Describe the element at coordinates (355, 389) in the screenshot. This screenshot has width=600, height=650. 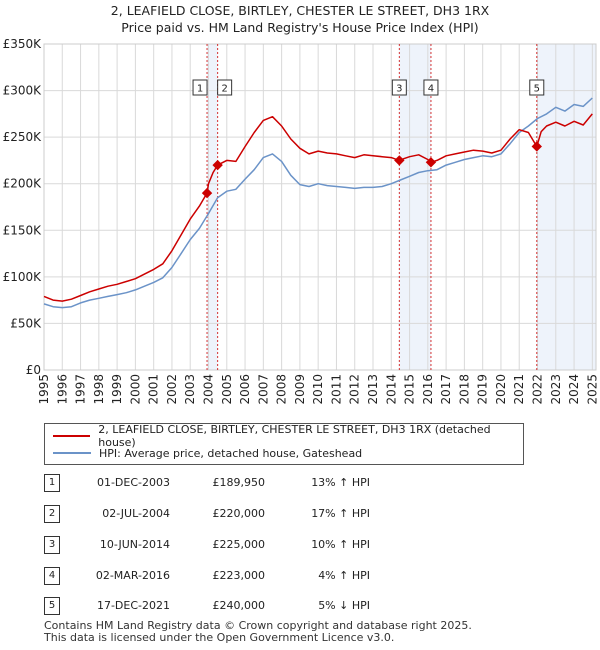
I see `x-tick-label: 2012` at that location.